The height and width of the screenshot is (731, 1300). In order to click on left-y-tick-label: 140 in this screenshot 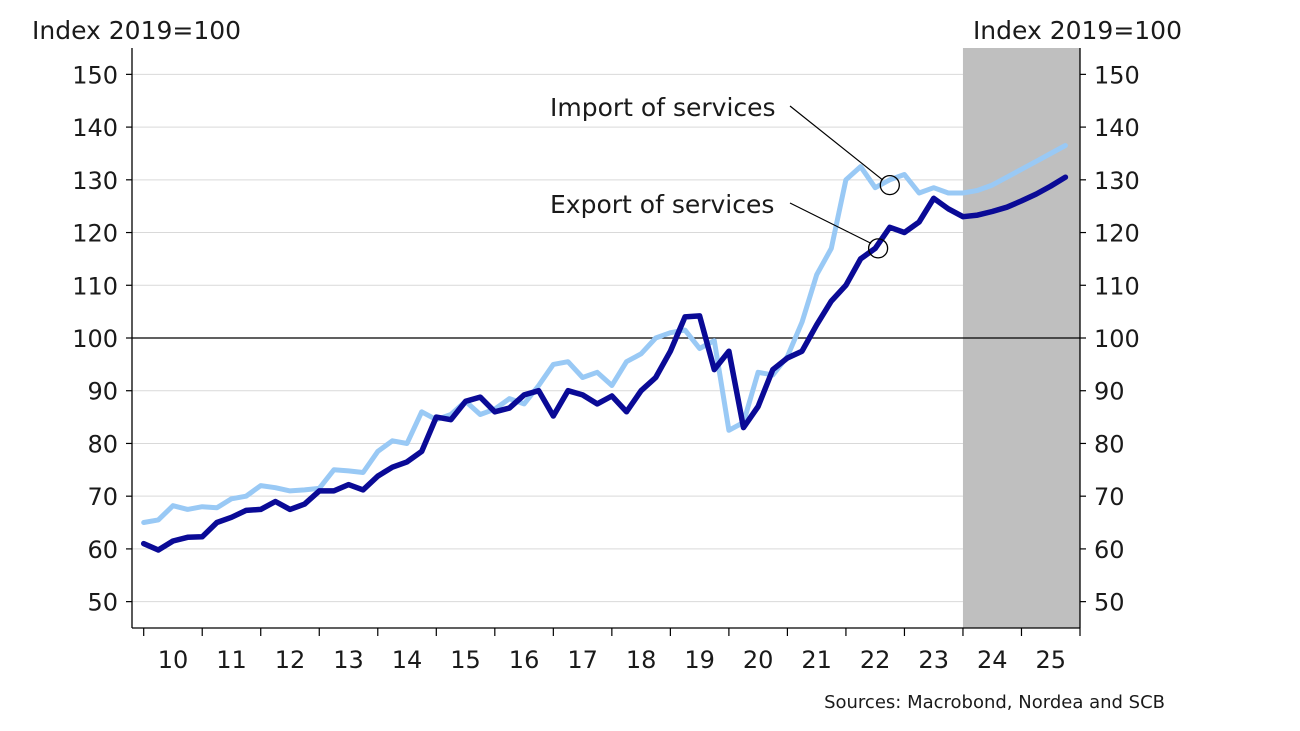, I will do `click(95, 128)`.